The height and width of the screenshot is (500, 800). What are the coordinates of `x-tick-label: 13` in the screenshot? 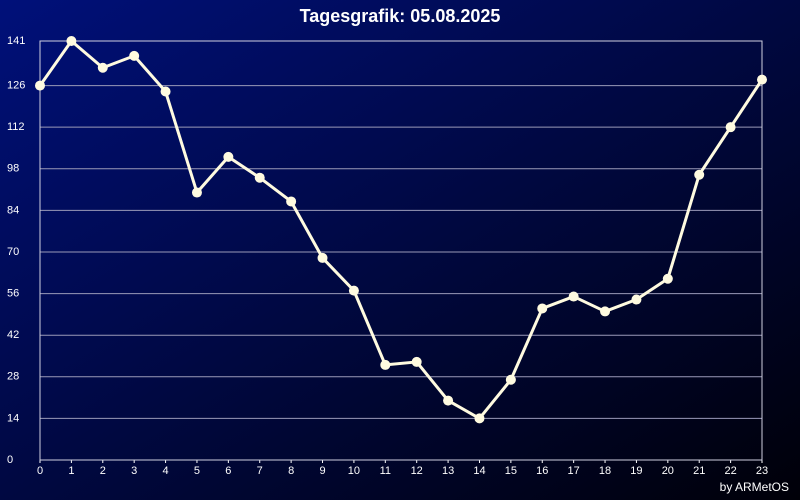 It's located at (448, 471).